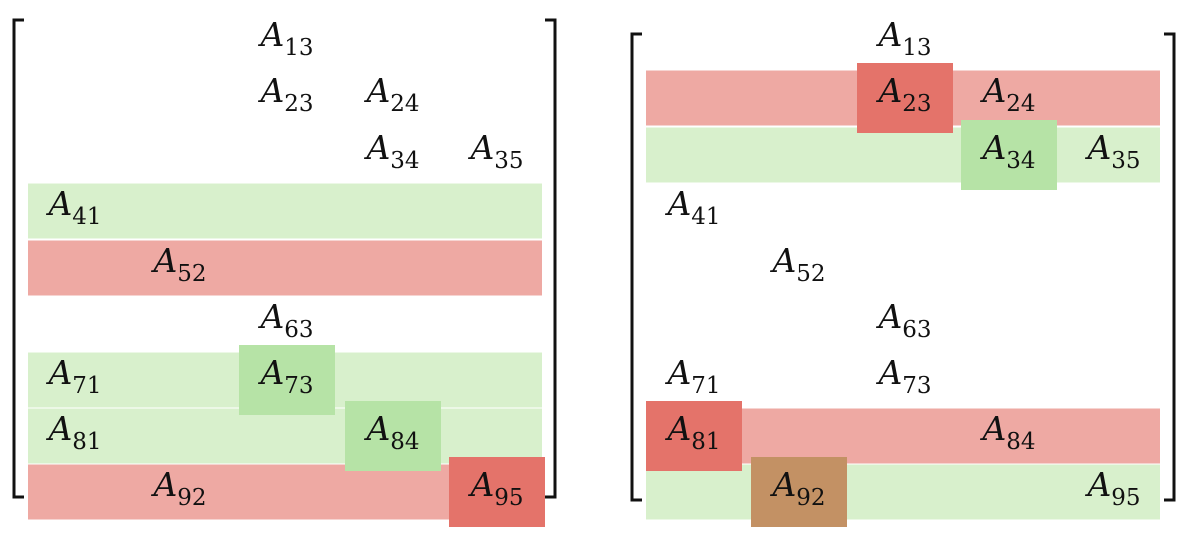 The height and width of the screenshot is (538, 1198). I want to click on right-matrix-entry-81: A81, so click(692, 432).